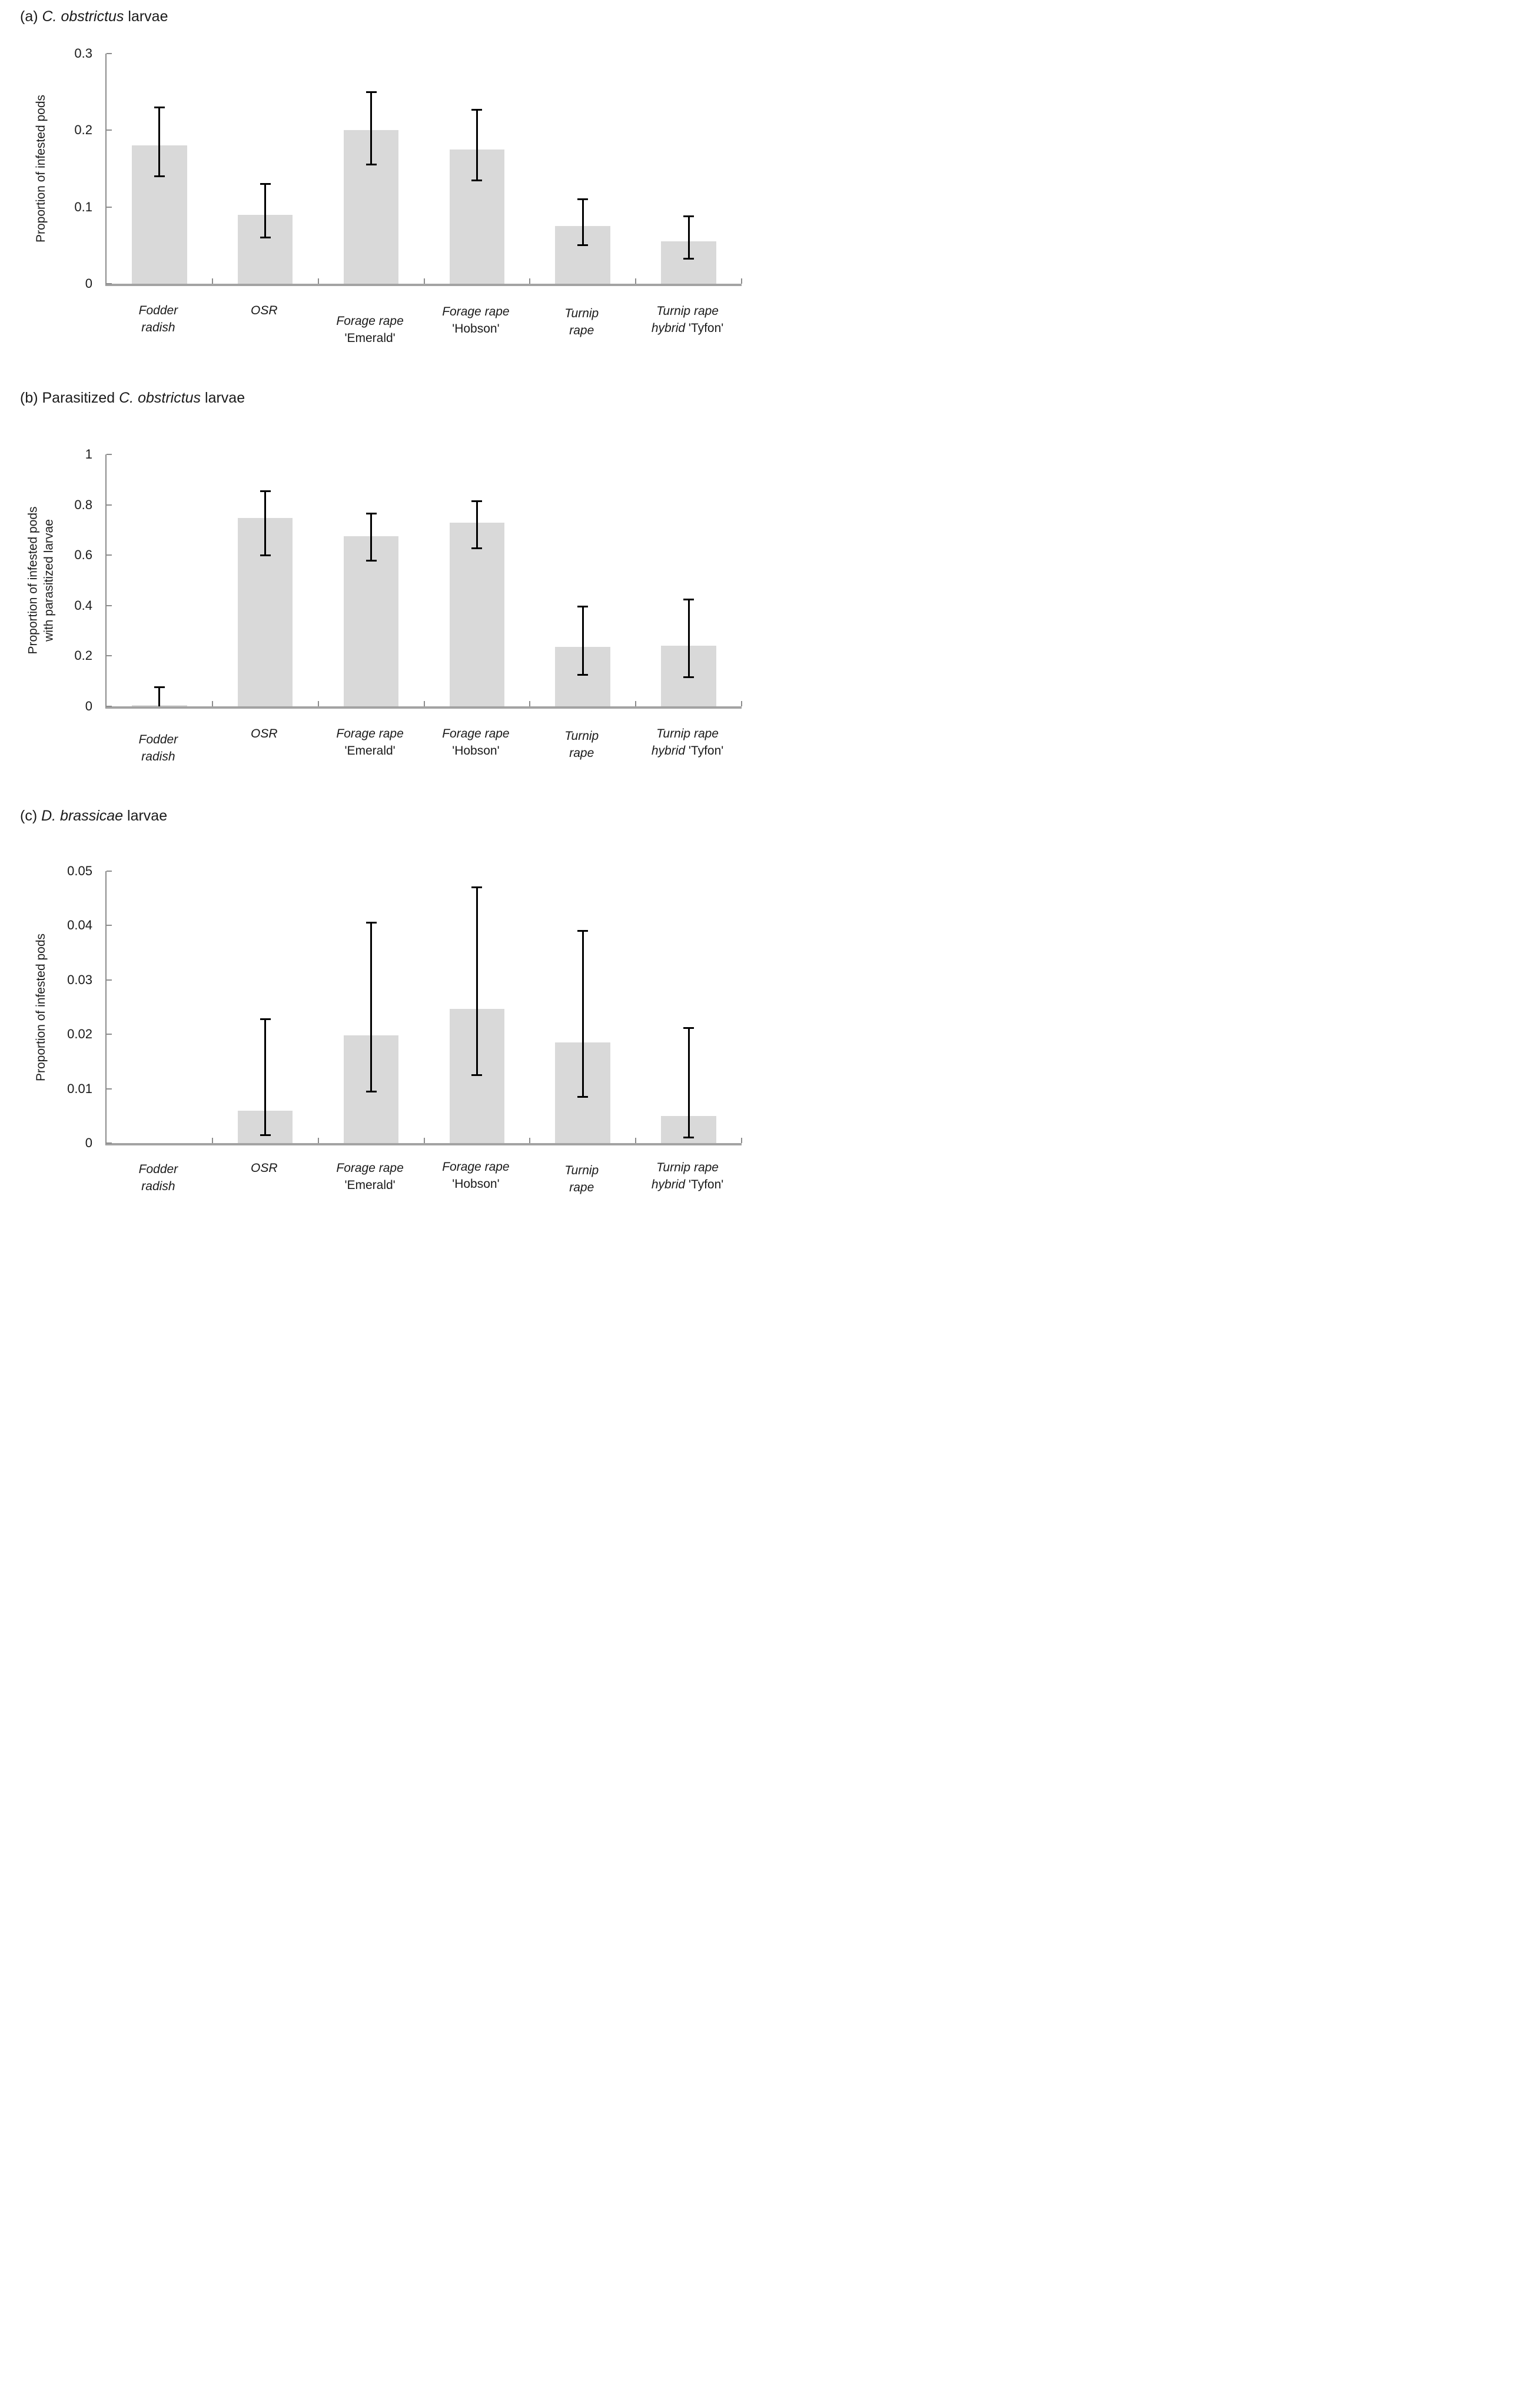 The width and height of the screenshot is (1535, 2408). I want to click on x-category-label-text: 'Emerald', so click(370, 338).